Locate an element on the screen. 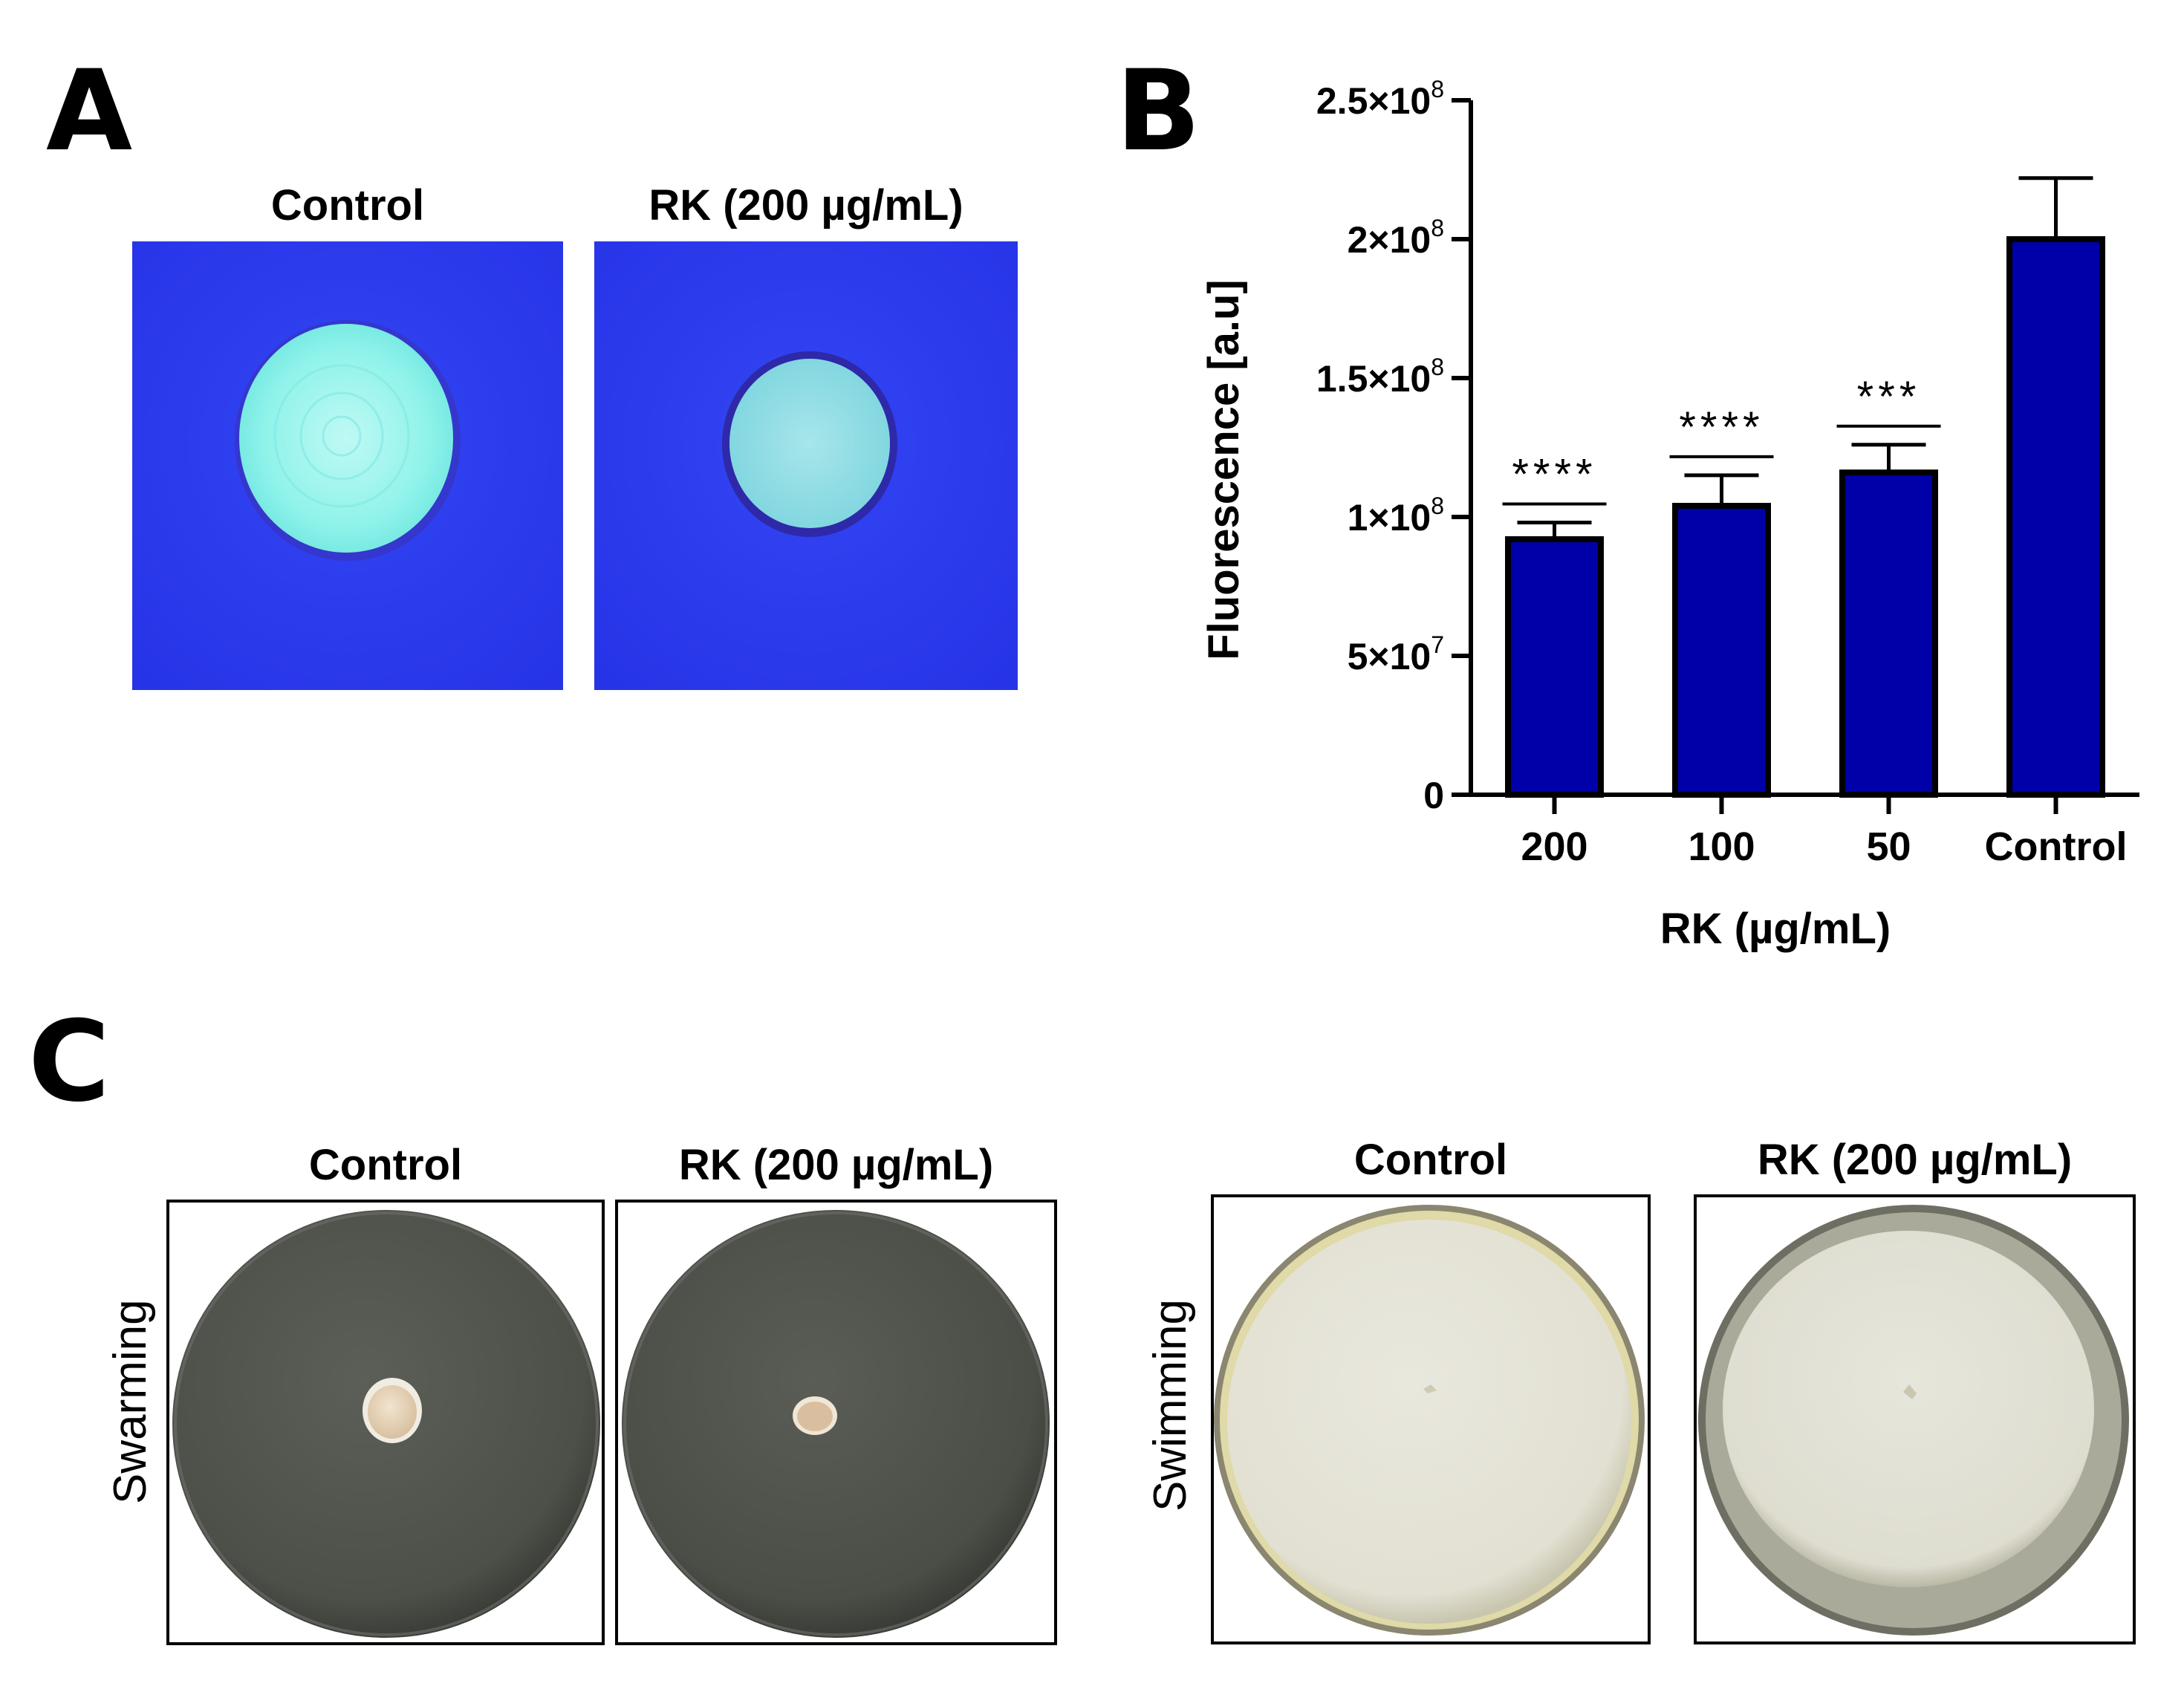 The image size is (2184, 1692). fluorescence-plate-rk-image is located at coordinates (806, 465).